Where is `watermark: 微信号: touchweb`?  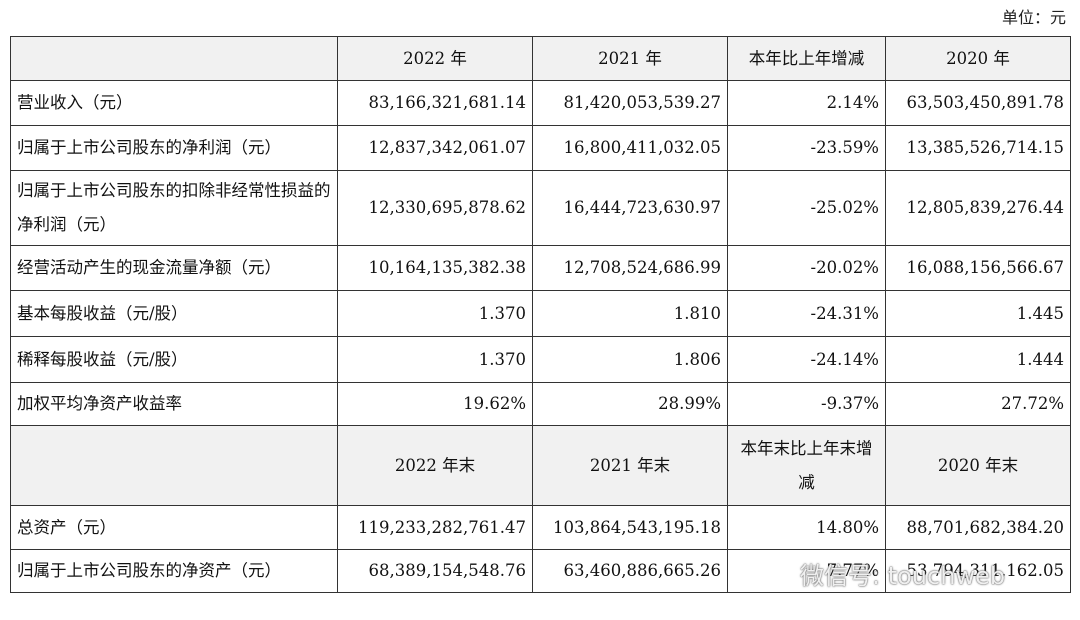
watermark: 微信号: touchweb is located at coordinates (903, 576).